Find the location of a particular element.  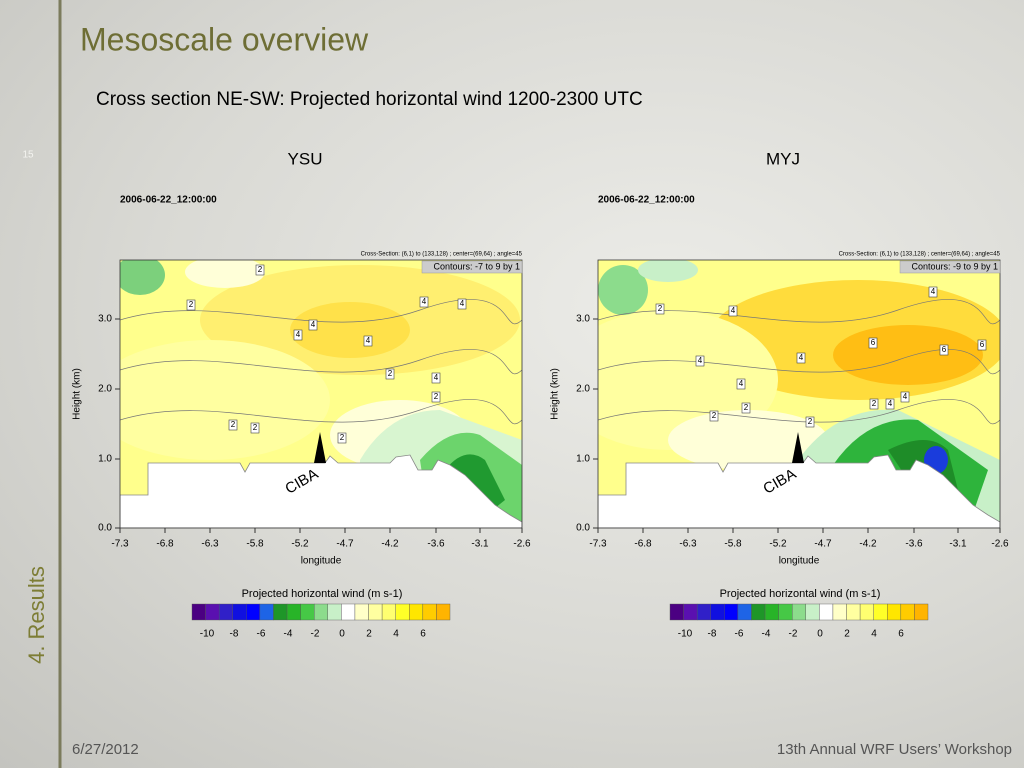

contour-label: 6 is located at coordinates (982, 344).